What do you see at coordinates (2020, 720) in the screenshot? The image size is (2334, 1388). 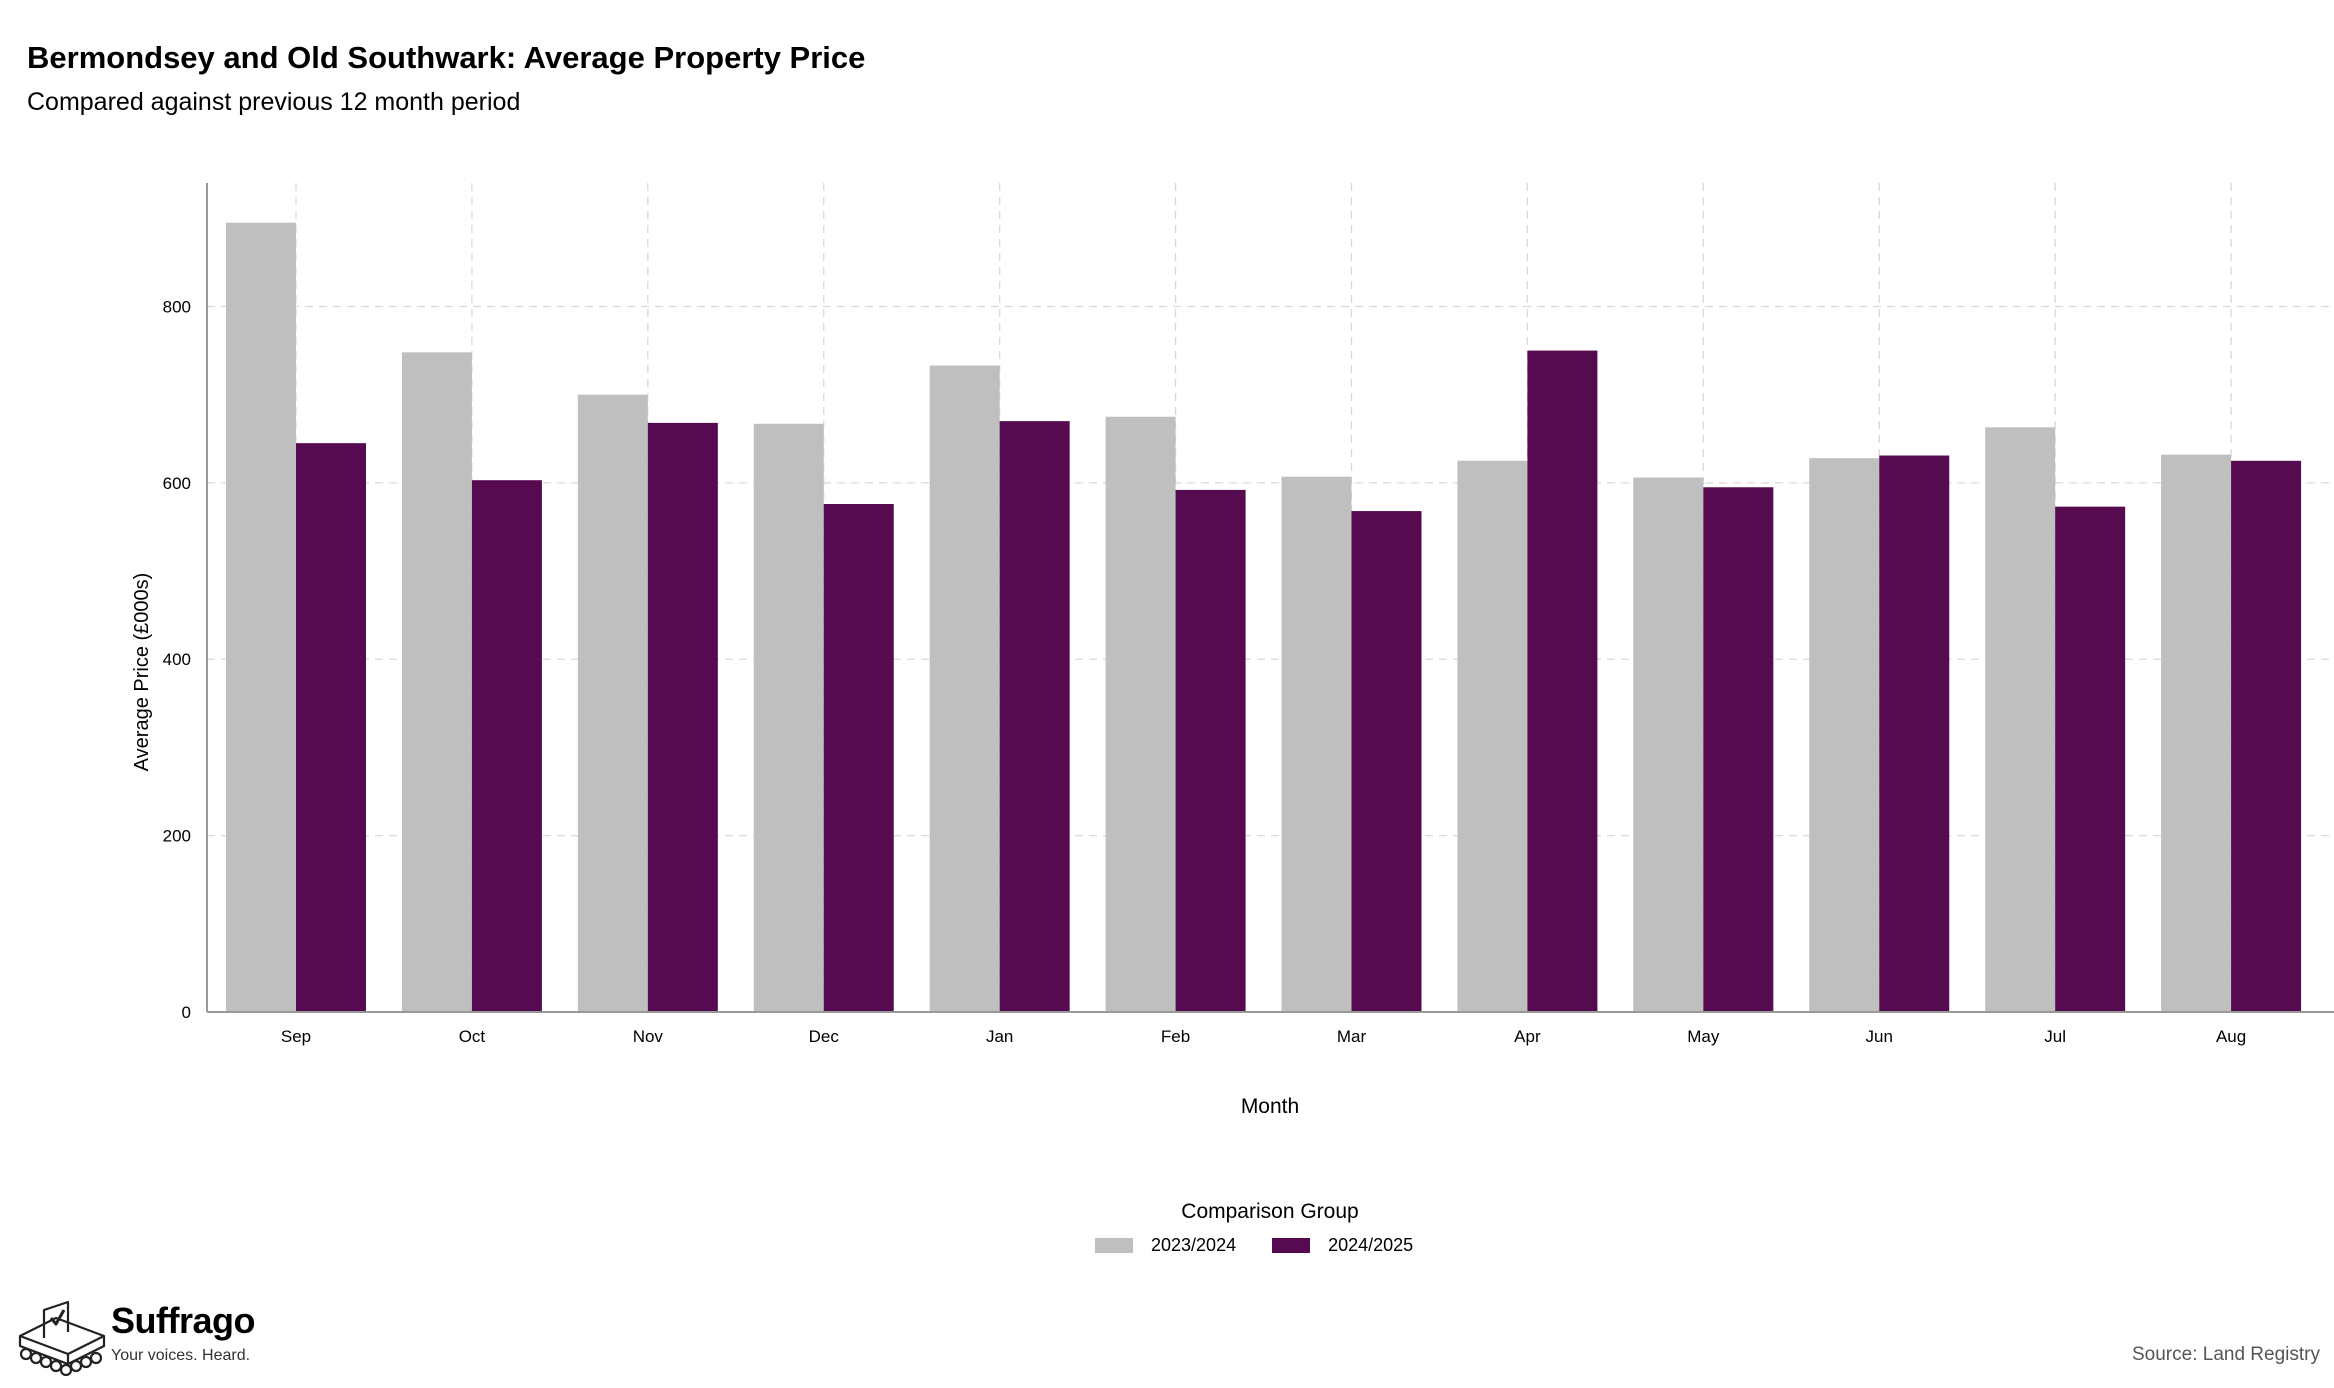 I see `bar-2023-2024-jul` at bounding box center [2020, 720].